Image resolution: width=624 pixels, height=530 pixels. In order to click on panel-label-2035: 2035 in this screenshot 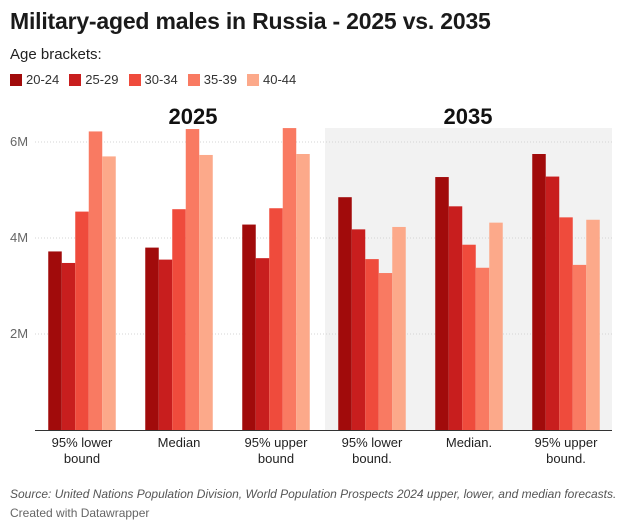, I will do `click(468, 116)`.